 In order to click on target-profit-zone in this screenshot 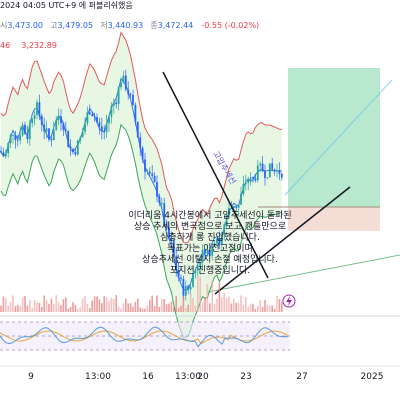, I will do `click(334, 137)`.